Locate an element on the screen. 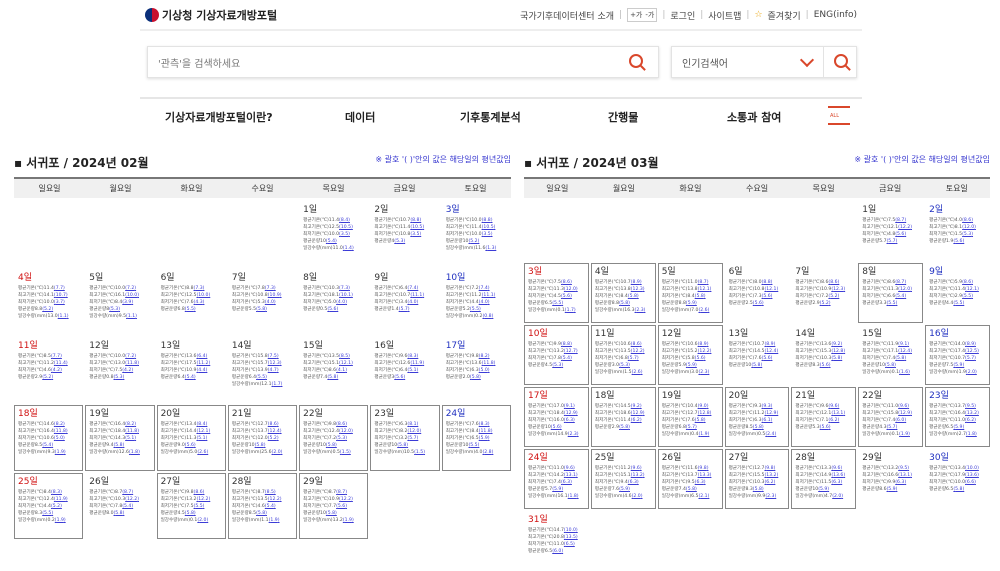 This screenshot has height=571, width=1000. normal-value-link: (6.0) is located at coordinates (558, 551).